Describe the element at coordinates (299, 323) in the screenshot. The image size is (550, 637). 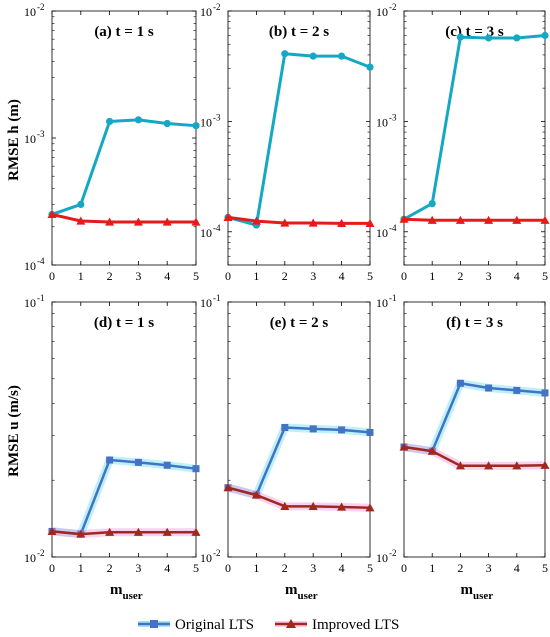
I see `panel-title: (e) t = 2 s` at that location.